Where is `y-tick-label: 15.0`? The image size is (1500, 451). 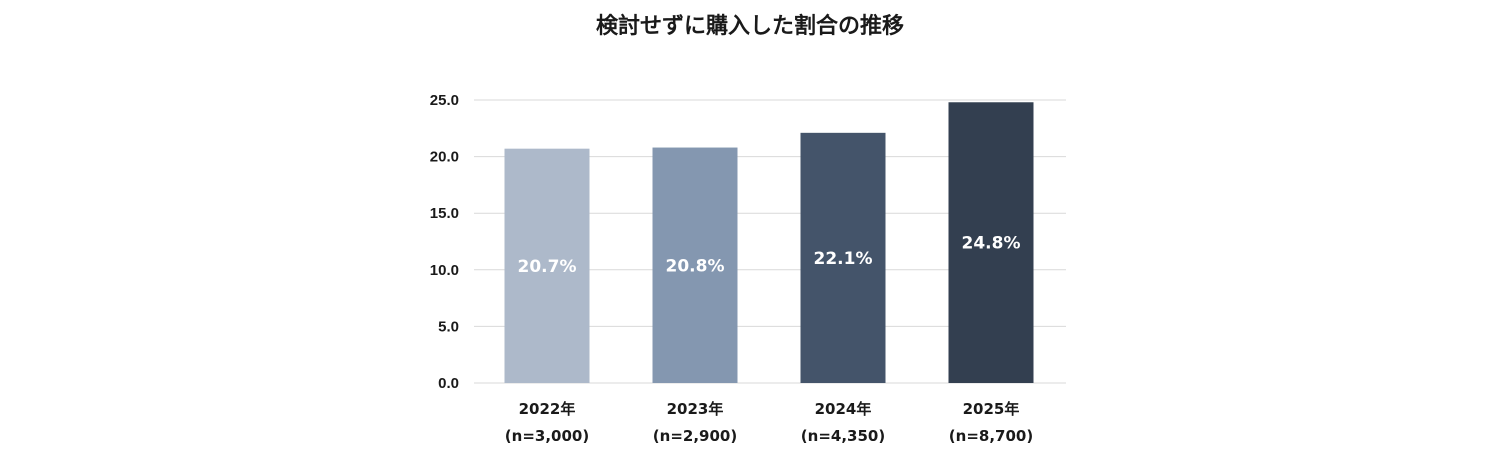
y-tick-label: 15.0 is located at coordinates (444, 213).